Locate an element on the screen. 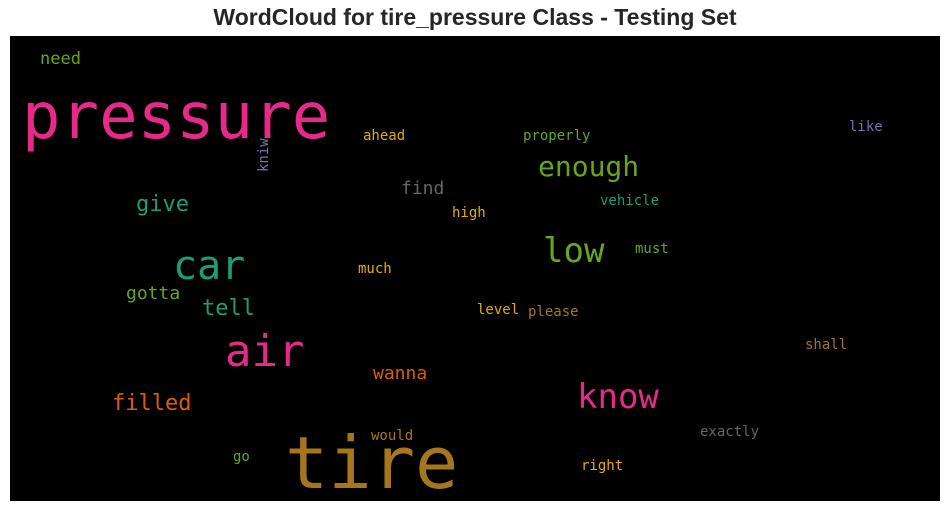 This screenshot has width=950, height=511. word-tell: tell is located at coordinates (228, 308).